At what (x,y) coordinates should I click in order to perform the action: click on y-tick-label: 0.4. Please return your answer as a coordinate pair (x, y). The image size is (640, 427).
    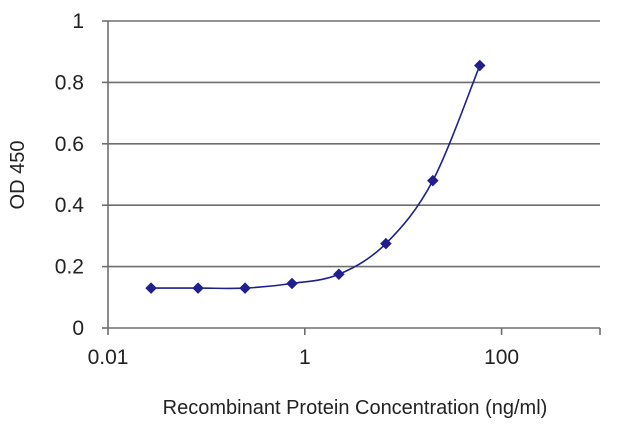
    Looking at the image, I should click on (70, 205).